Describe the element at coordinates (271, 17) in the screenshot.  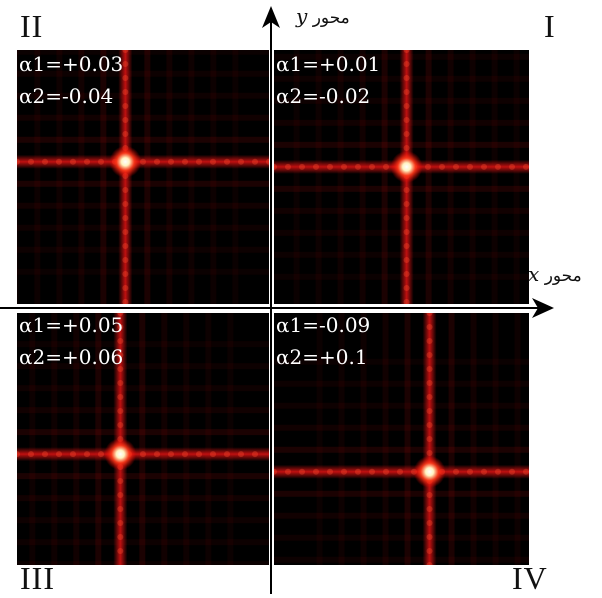
I see `y-axis-arrowhead` at that location.